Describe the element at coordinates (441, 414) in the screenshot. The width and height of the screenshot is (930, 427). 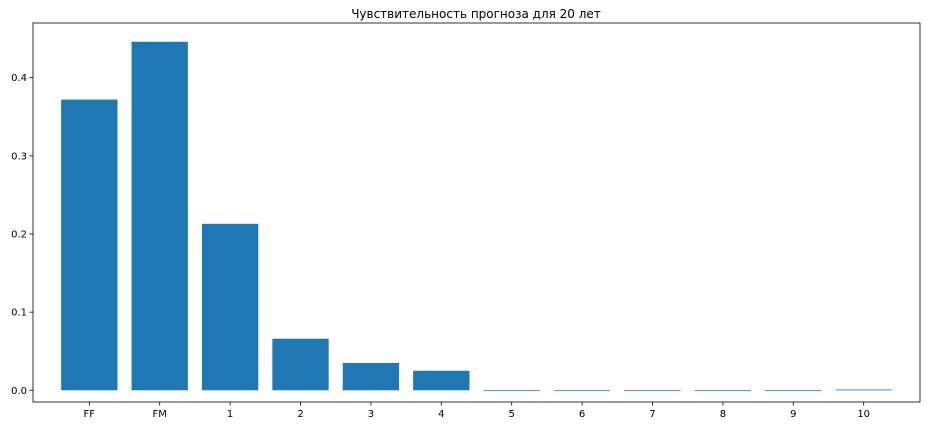
I see `x-tick-label: 4` at that location.